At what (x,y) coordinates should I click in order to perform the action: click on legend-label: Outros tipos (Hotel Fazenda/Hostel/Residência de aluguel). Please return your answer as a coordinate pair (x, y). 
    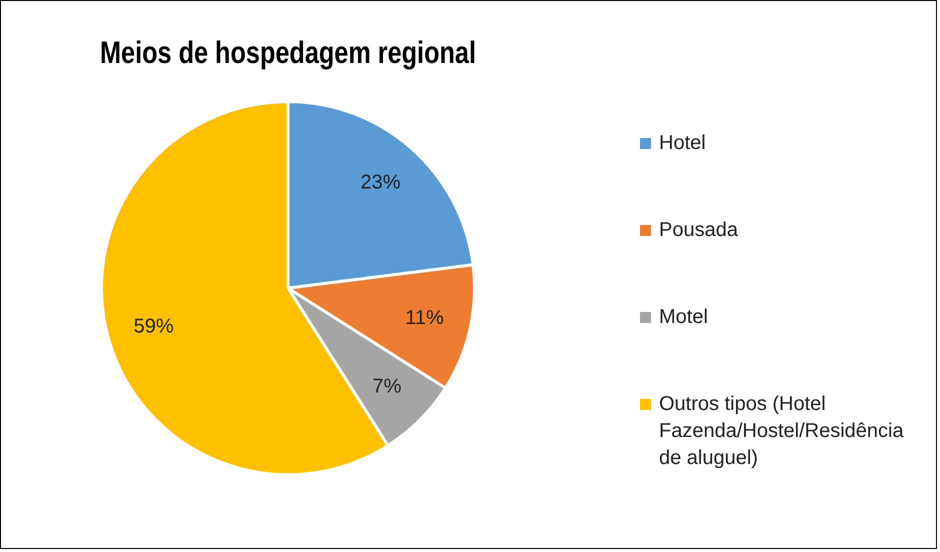
    Looking at the image, I should click on (781, 431).